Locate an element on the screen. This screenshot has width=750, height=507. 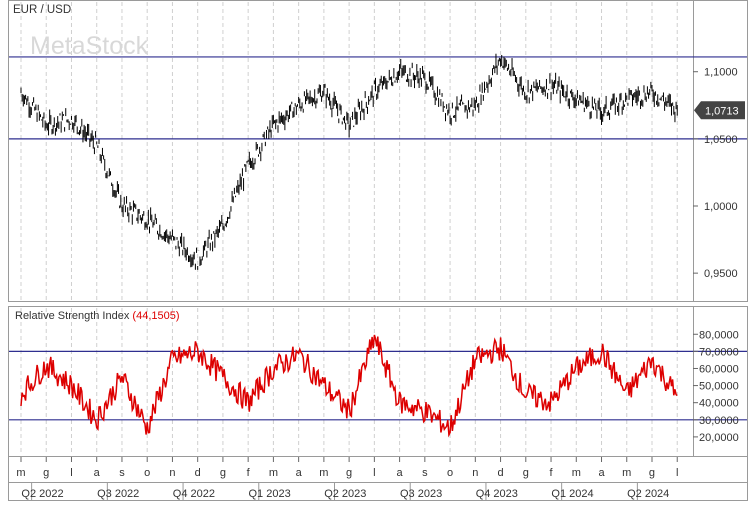
rsi-y-tick-label: 40,0000 is located at coordinates (719, 404).